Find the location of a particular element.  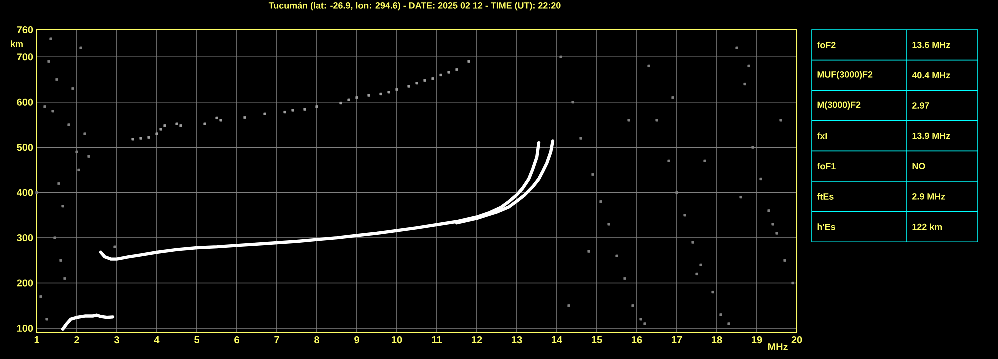

text: 122 km is located at coordinates (927, 227).